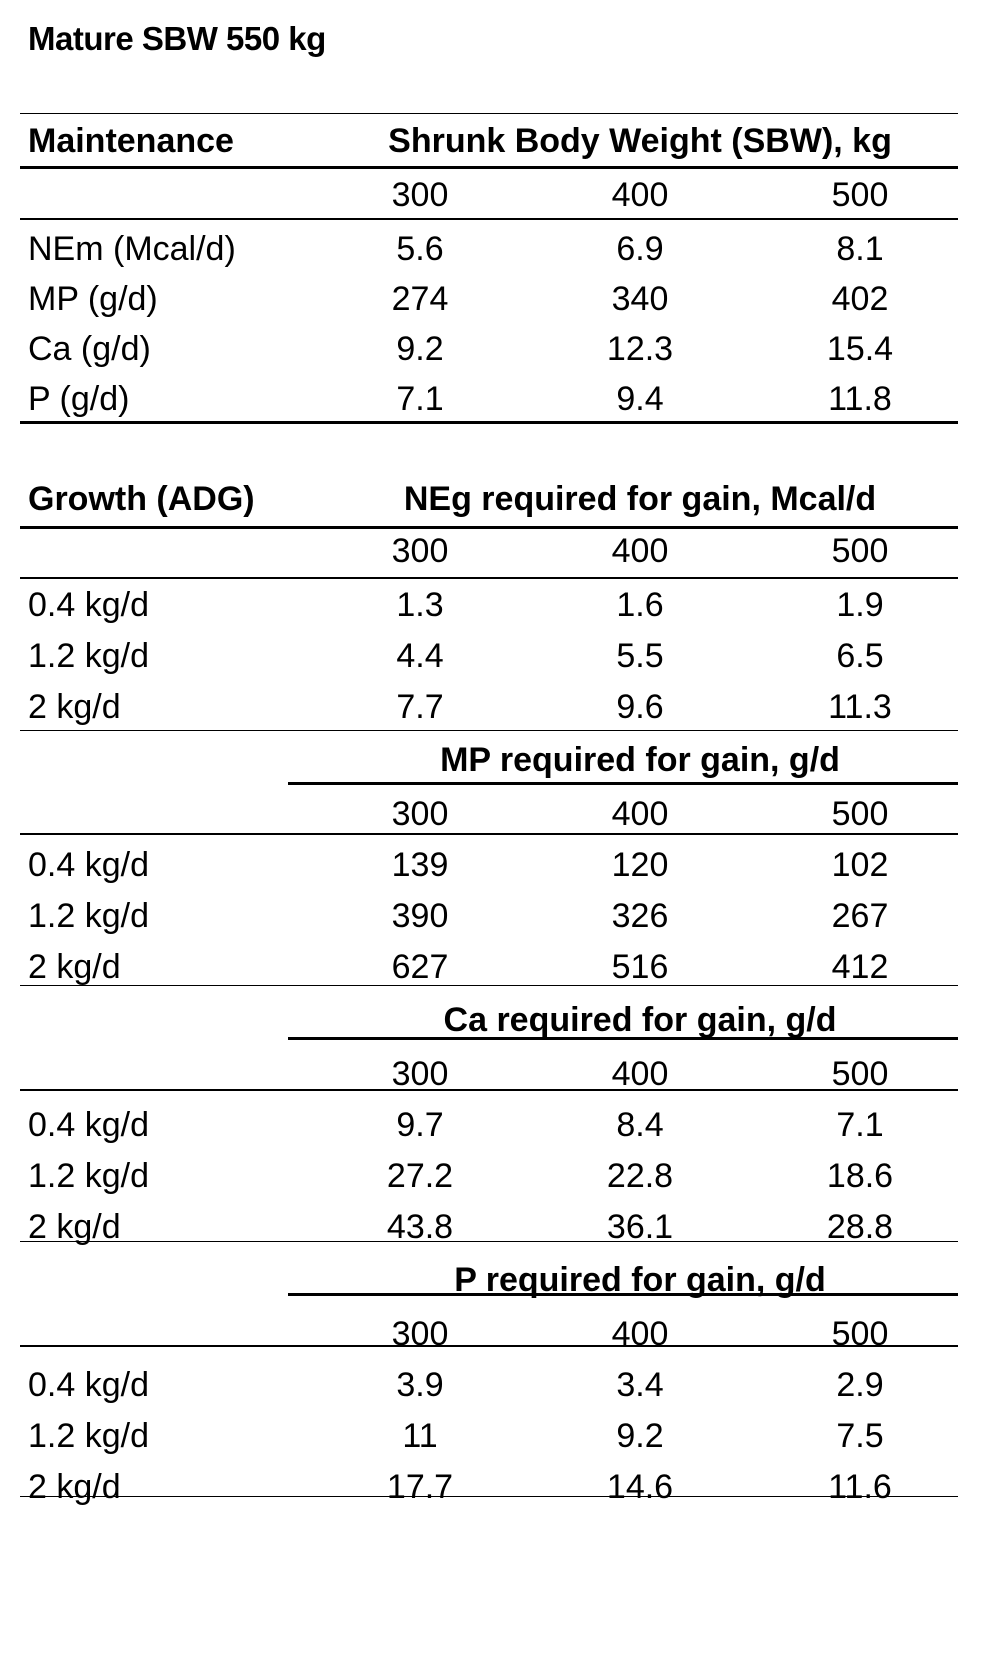  What do you see at coordinates (489, 527) in the screenshot?
I see `header-rule` at bounding box center [489, 527].